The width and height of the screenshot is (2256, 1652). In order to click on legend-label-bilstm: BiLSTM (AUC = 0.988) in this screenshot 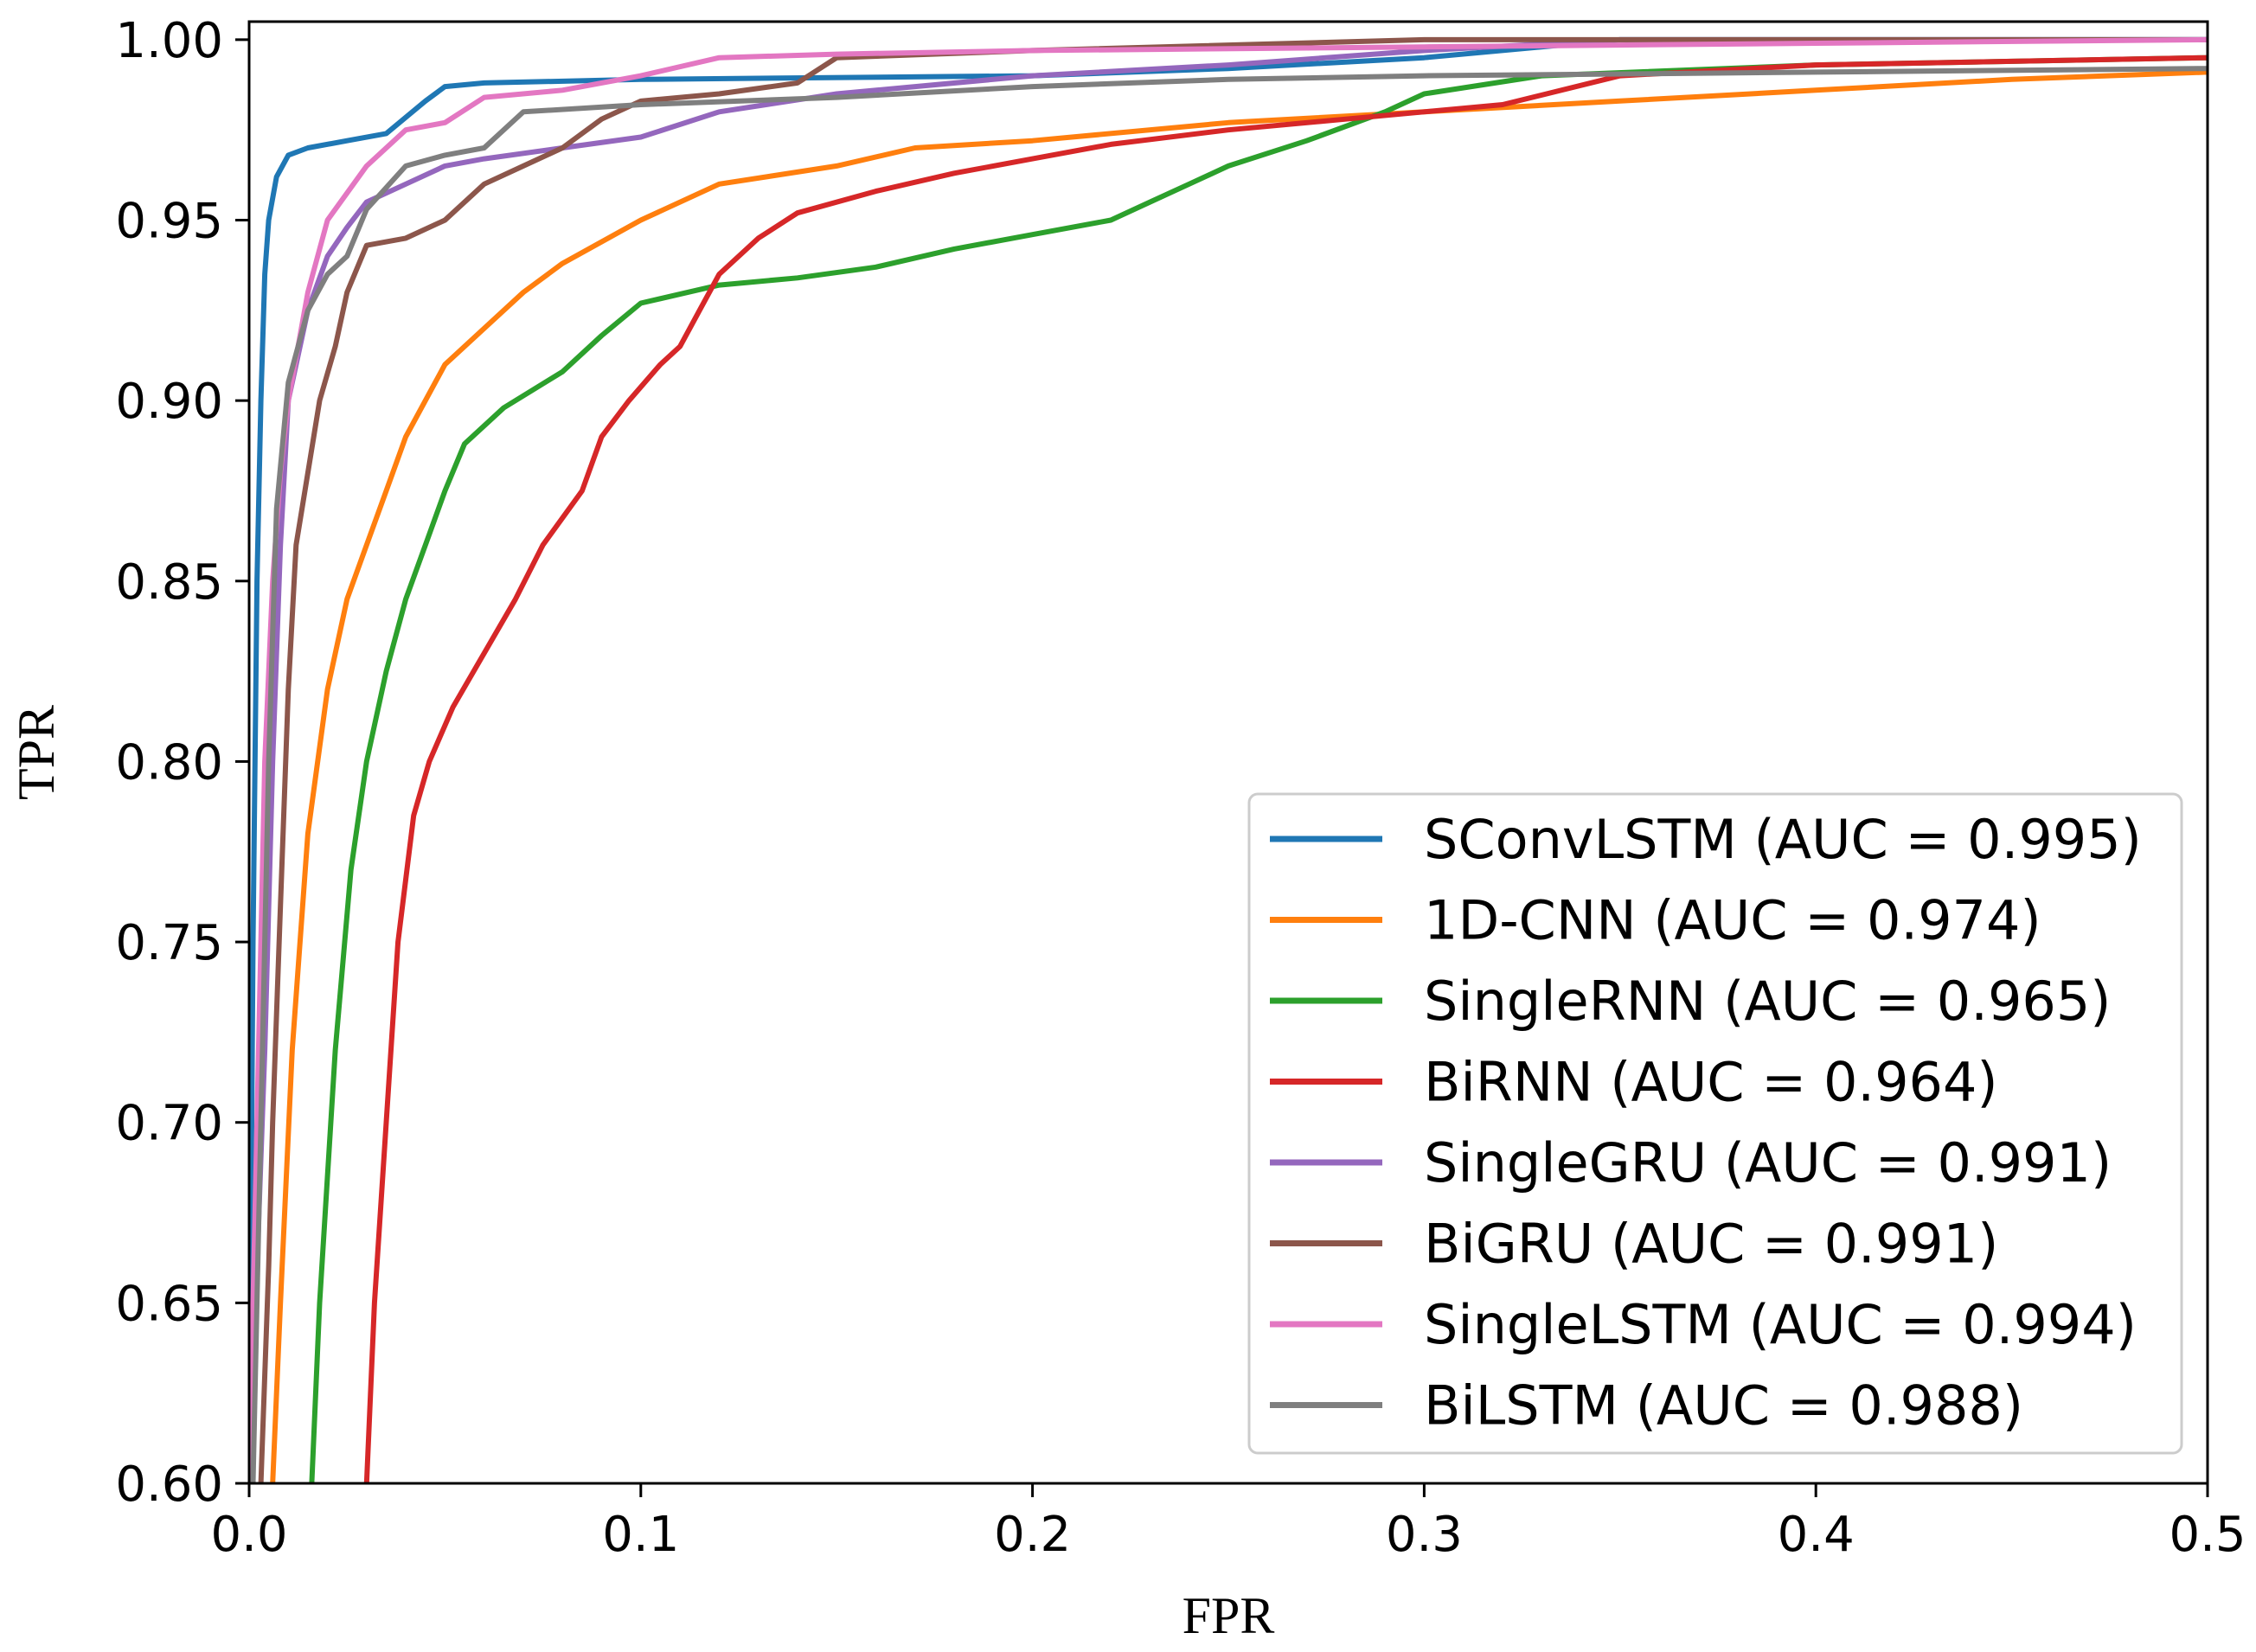, I will do `click(1723, 1405)`.